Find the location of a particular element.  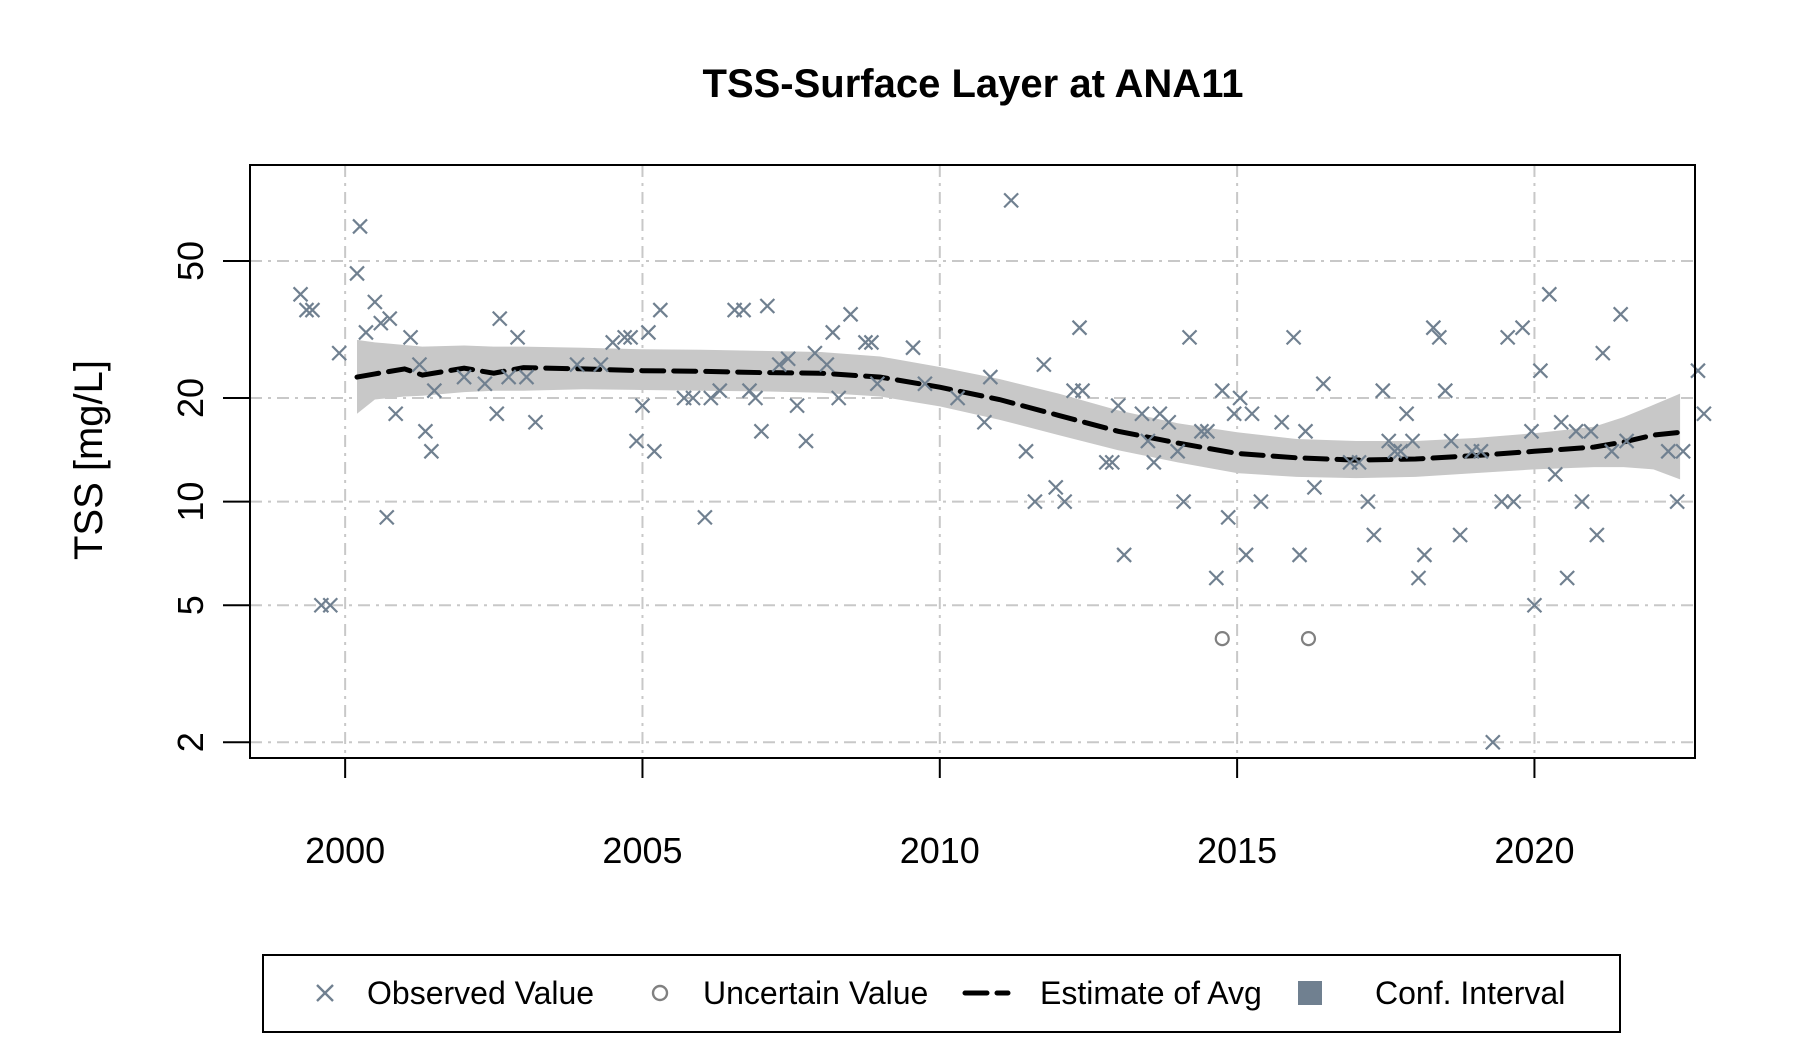

uncertain-point is located at coordinates (1222, 639).